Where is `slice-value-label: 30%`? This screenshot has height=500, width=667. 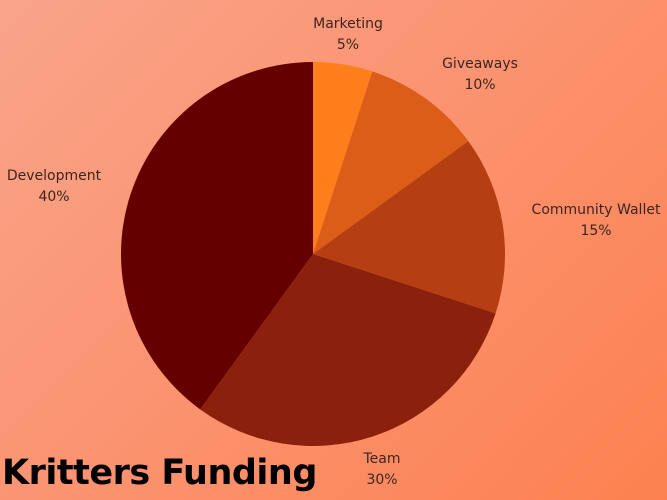
slice-value-label: 30% is located at coordinates (381, 480).